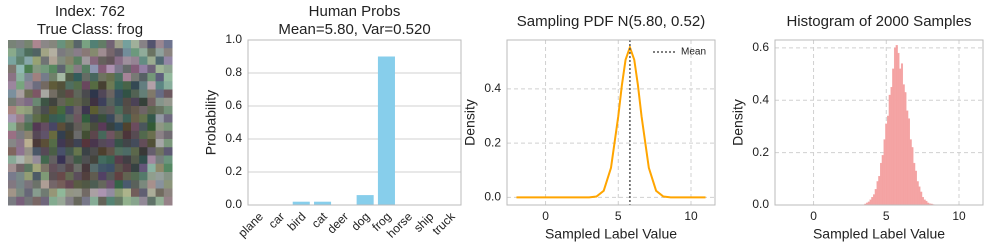 This screenshot has height=245, width=997. What do you see at coordinates (470, 122) in the screenshot?
I see `y-axis-label: Density` at bounding box center [470, 122].